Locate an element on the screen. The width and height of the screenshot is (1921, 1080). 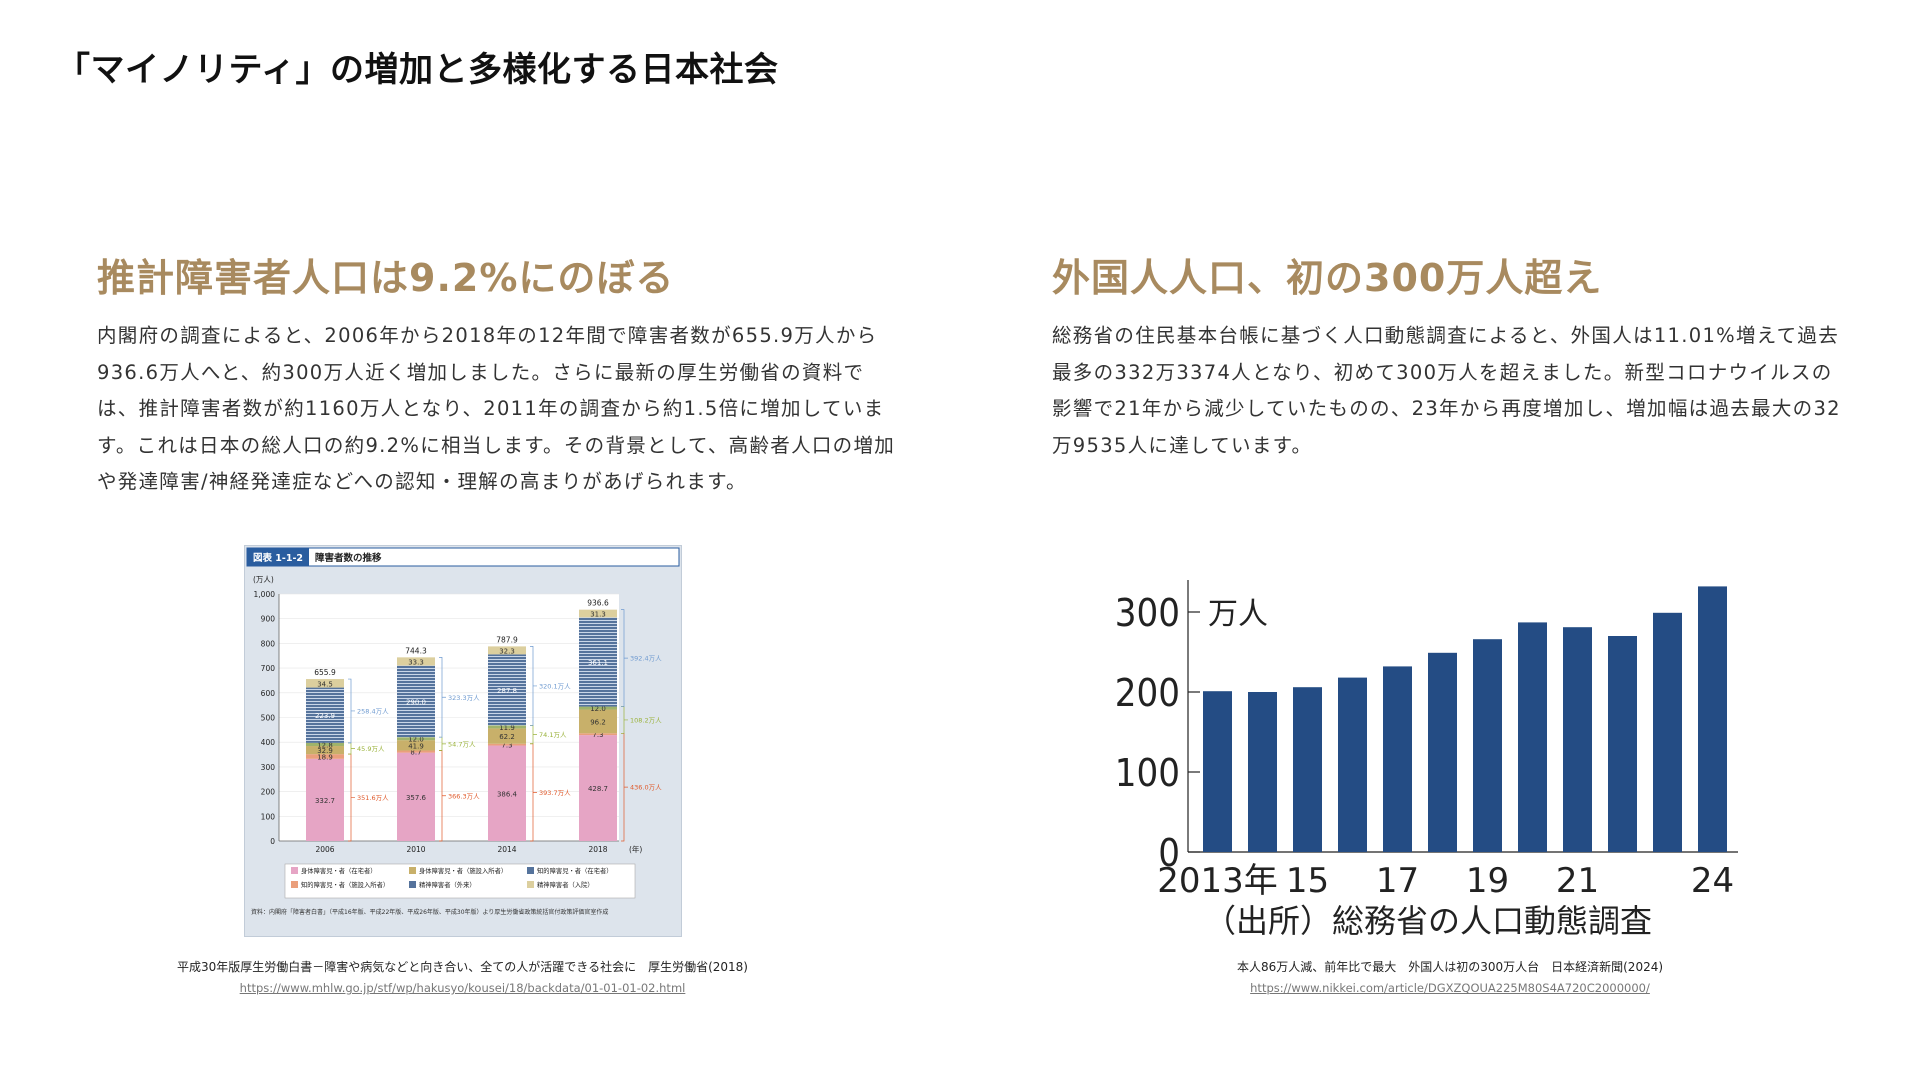
legend-label: 知的障害児・者（在宅者） is located at coordinates (575, 870).